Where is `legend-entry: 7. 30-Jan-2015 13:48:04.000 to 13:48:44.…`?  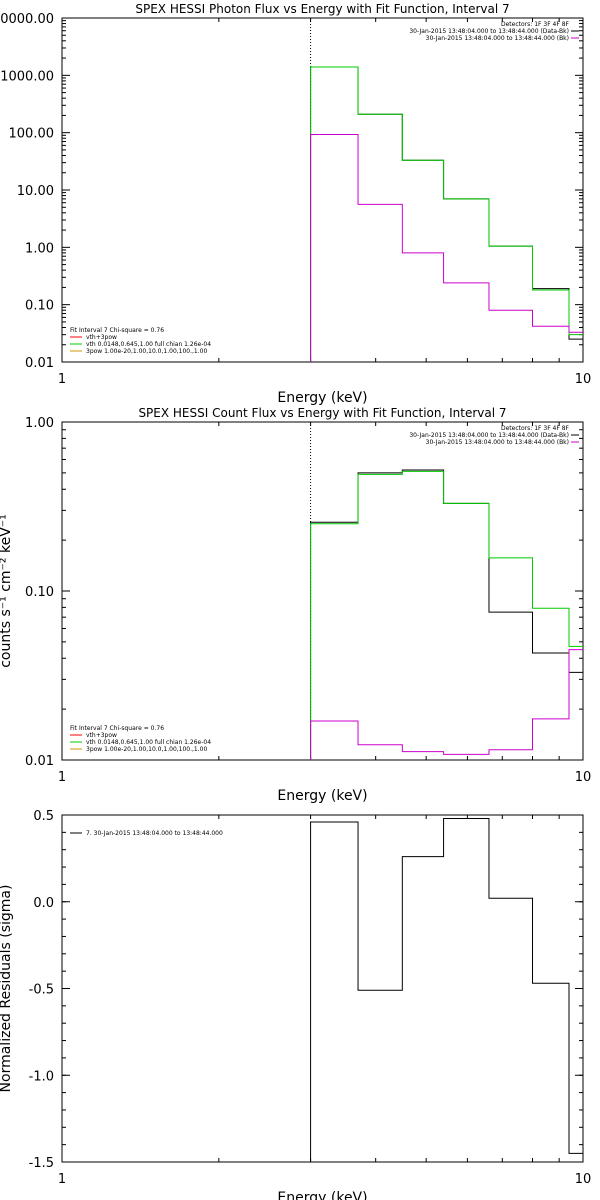 legend-entry: 7. 30-Jan-2015 13:48:04.000 to 13:48:44.… is located at coordinates (154, 833).